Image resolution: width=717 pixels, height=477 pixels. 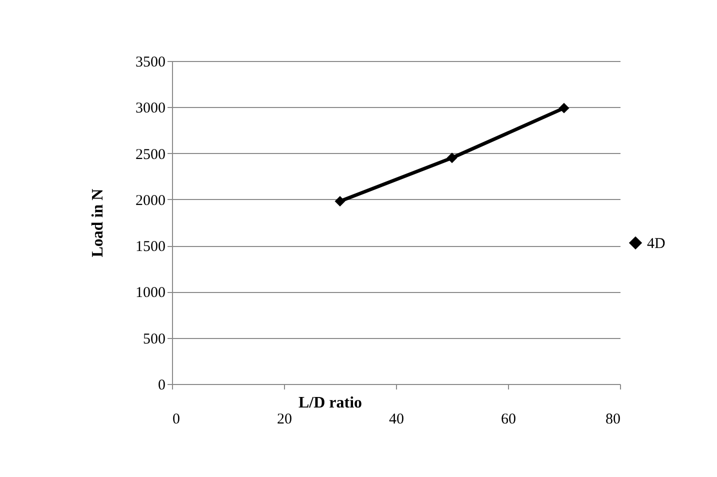 I want to click on y-tick-label: 1000, so click(x=151, y=293).